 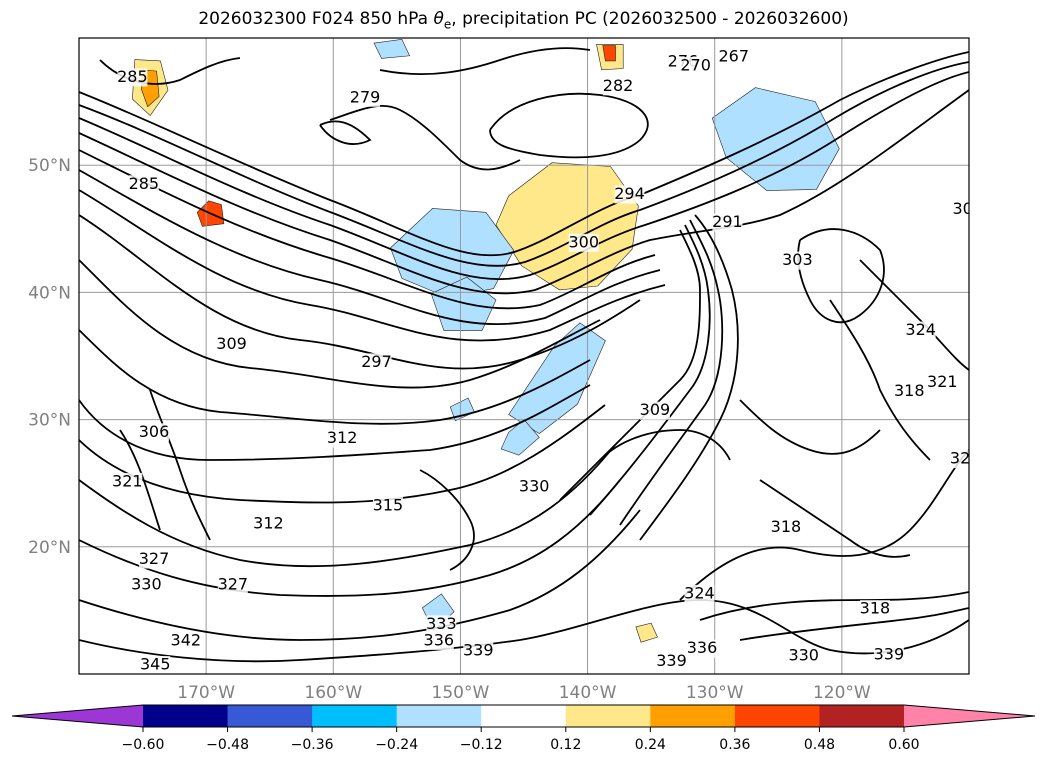 What do you see at coordinates (206, 693) in the screenshot?
I see `lon-label: 170°W` at bounding box center [206, 693].